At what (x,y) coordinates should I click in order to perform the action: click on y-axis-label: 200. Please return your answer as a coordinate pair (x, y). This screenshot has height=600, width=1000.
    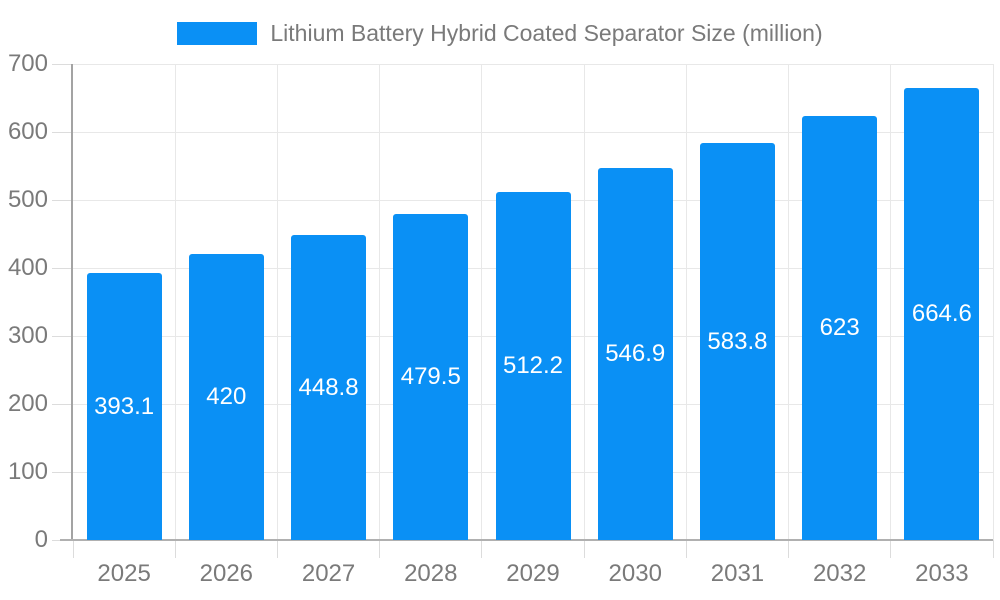
    Looking at the image, I should click on (27, 403).